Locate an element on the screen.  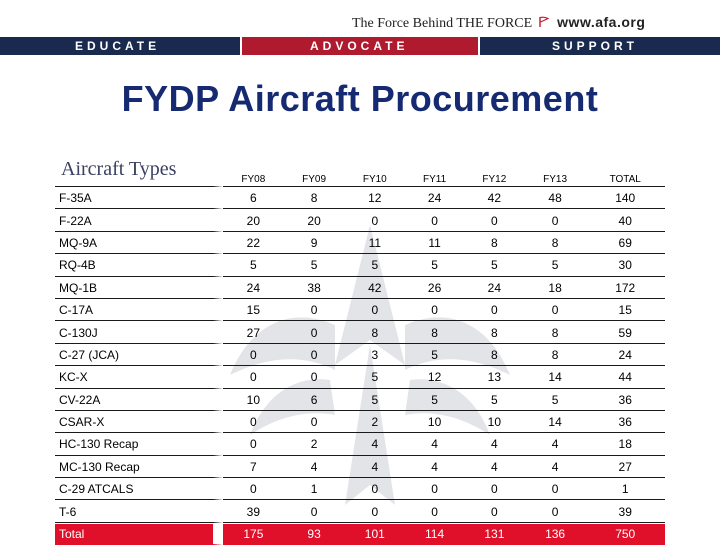
band-label: EDUCATE is located at coordinates (118, 46).